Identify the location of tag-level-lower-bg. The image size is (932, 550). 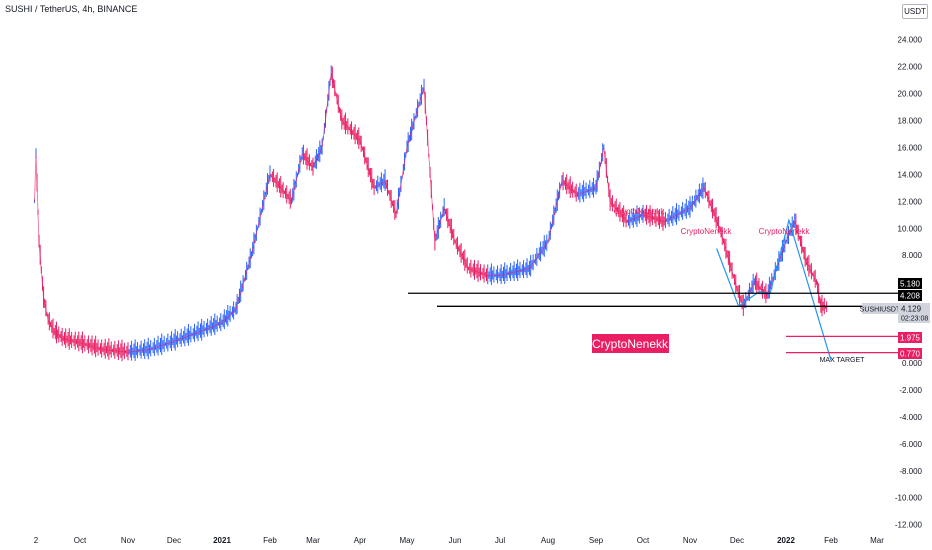
(910, 295).